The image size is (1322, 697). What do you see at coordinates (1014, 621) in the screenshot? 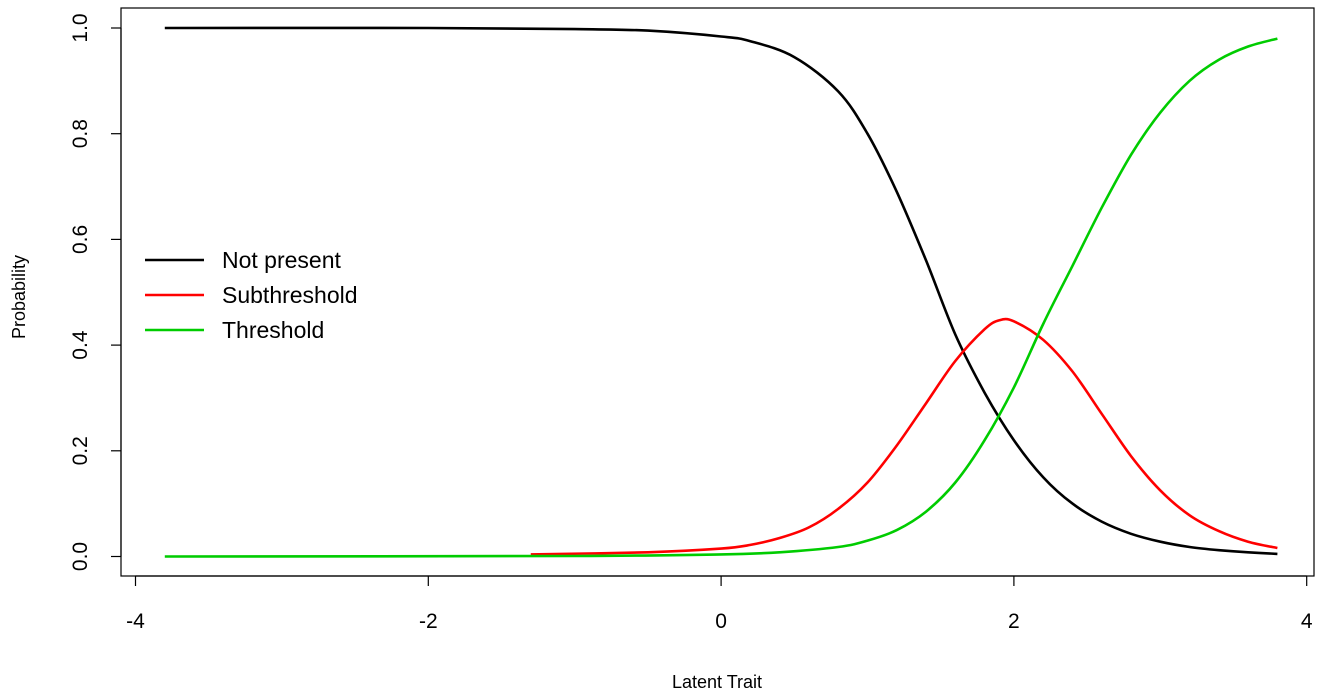
I see `x-tick-label: 2` at bounding box center [1014, 621].